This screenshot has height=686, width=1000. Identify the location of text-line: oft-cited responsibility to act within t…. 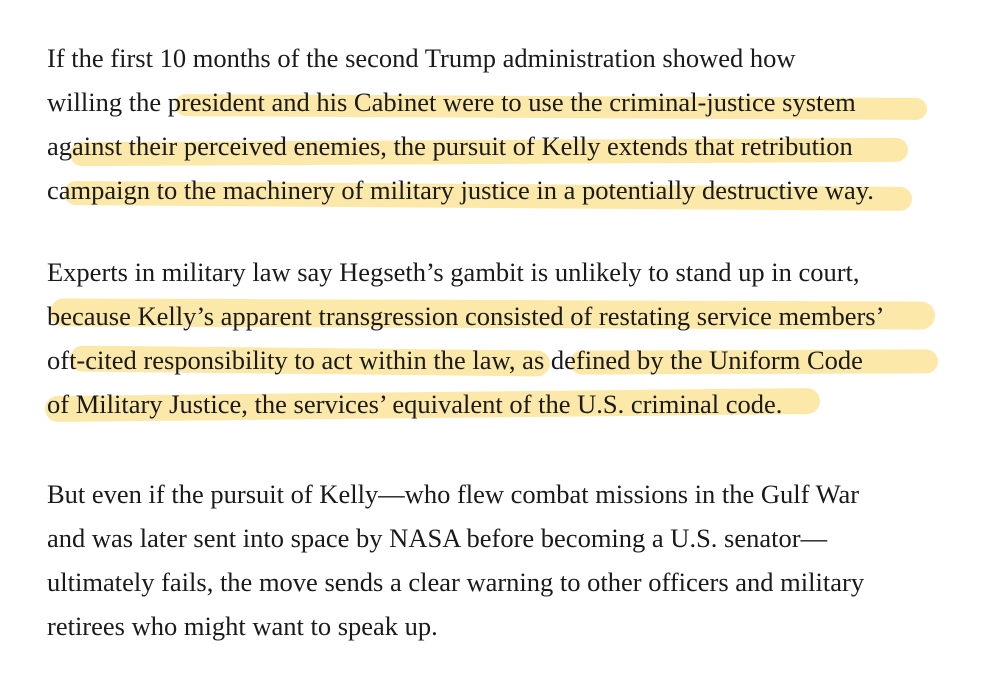
(455, 360).